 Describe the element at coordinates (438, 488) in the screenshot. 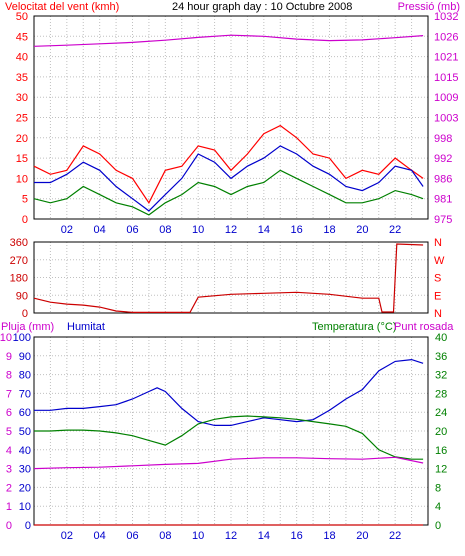

I see `temperature-tick-label: 8` at that location.